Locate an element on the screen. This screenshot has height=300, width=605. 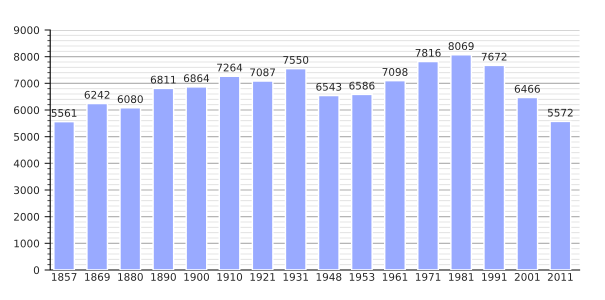
data-label: 7816 is located at coordinates (428, 52).